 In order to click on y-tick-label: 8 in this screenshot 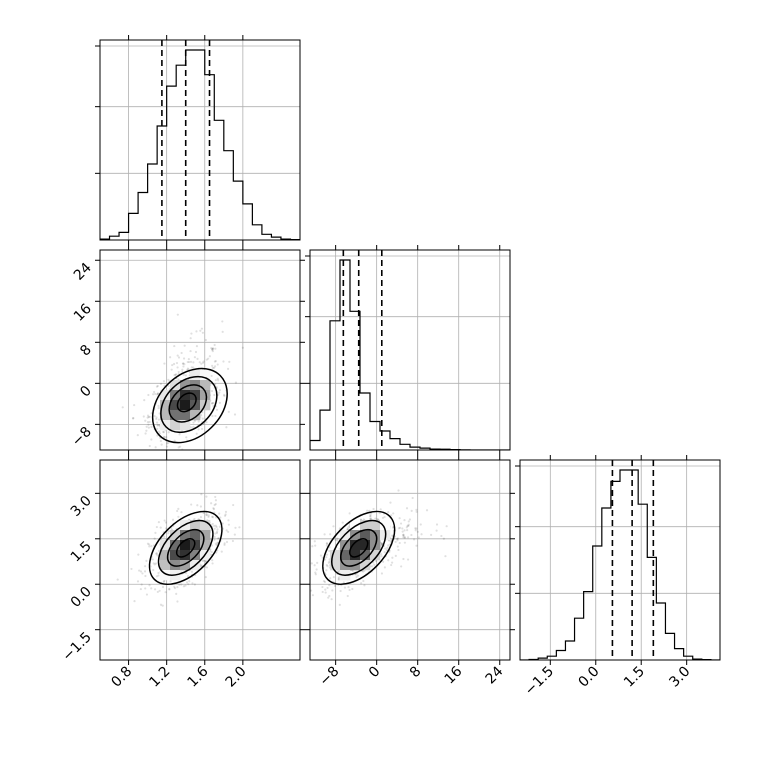, I will do `click(86, 351)`.